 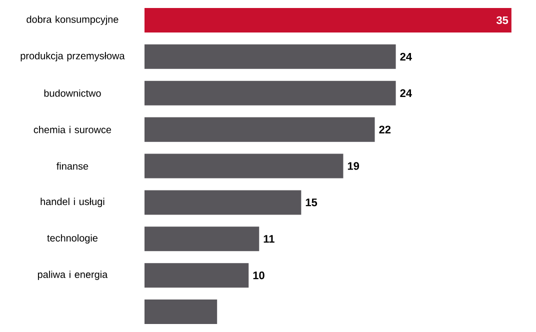 I want to click on data-label: 22, so click(x=385, y=130).